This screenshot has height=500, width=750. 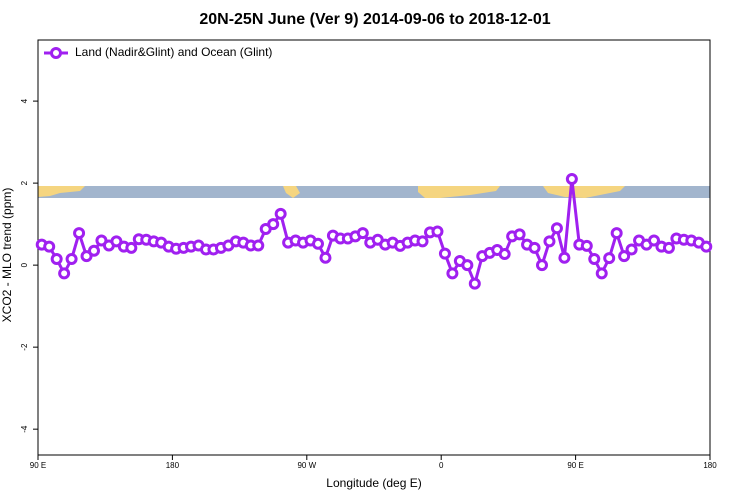 I want to click on y-tick-label: -2, so click(x=24, y=347).